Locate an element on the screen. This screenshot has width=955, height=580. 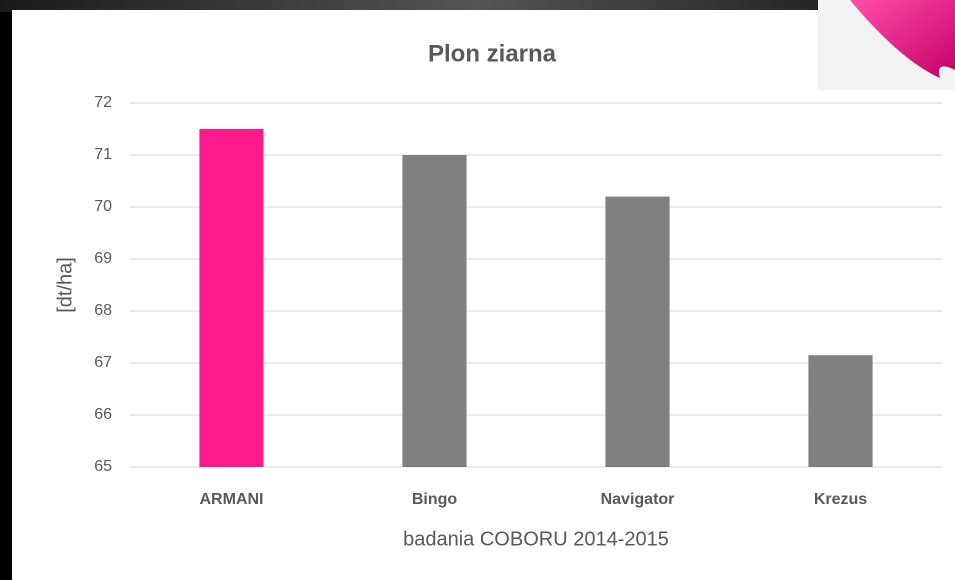
y-axis-label: [dt/ha] is located at coordinates (65, 285).